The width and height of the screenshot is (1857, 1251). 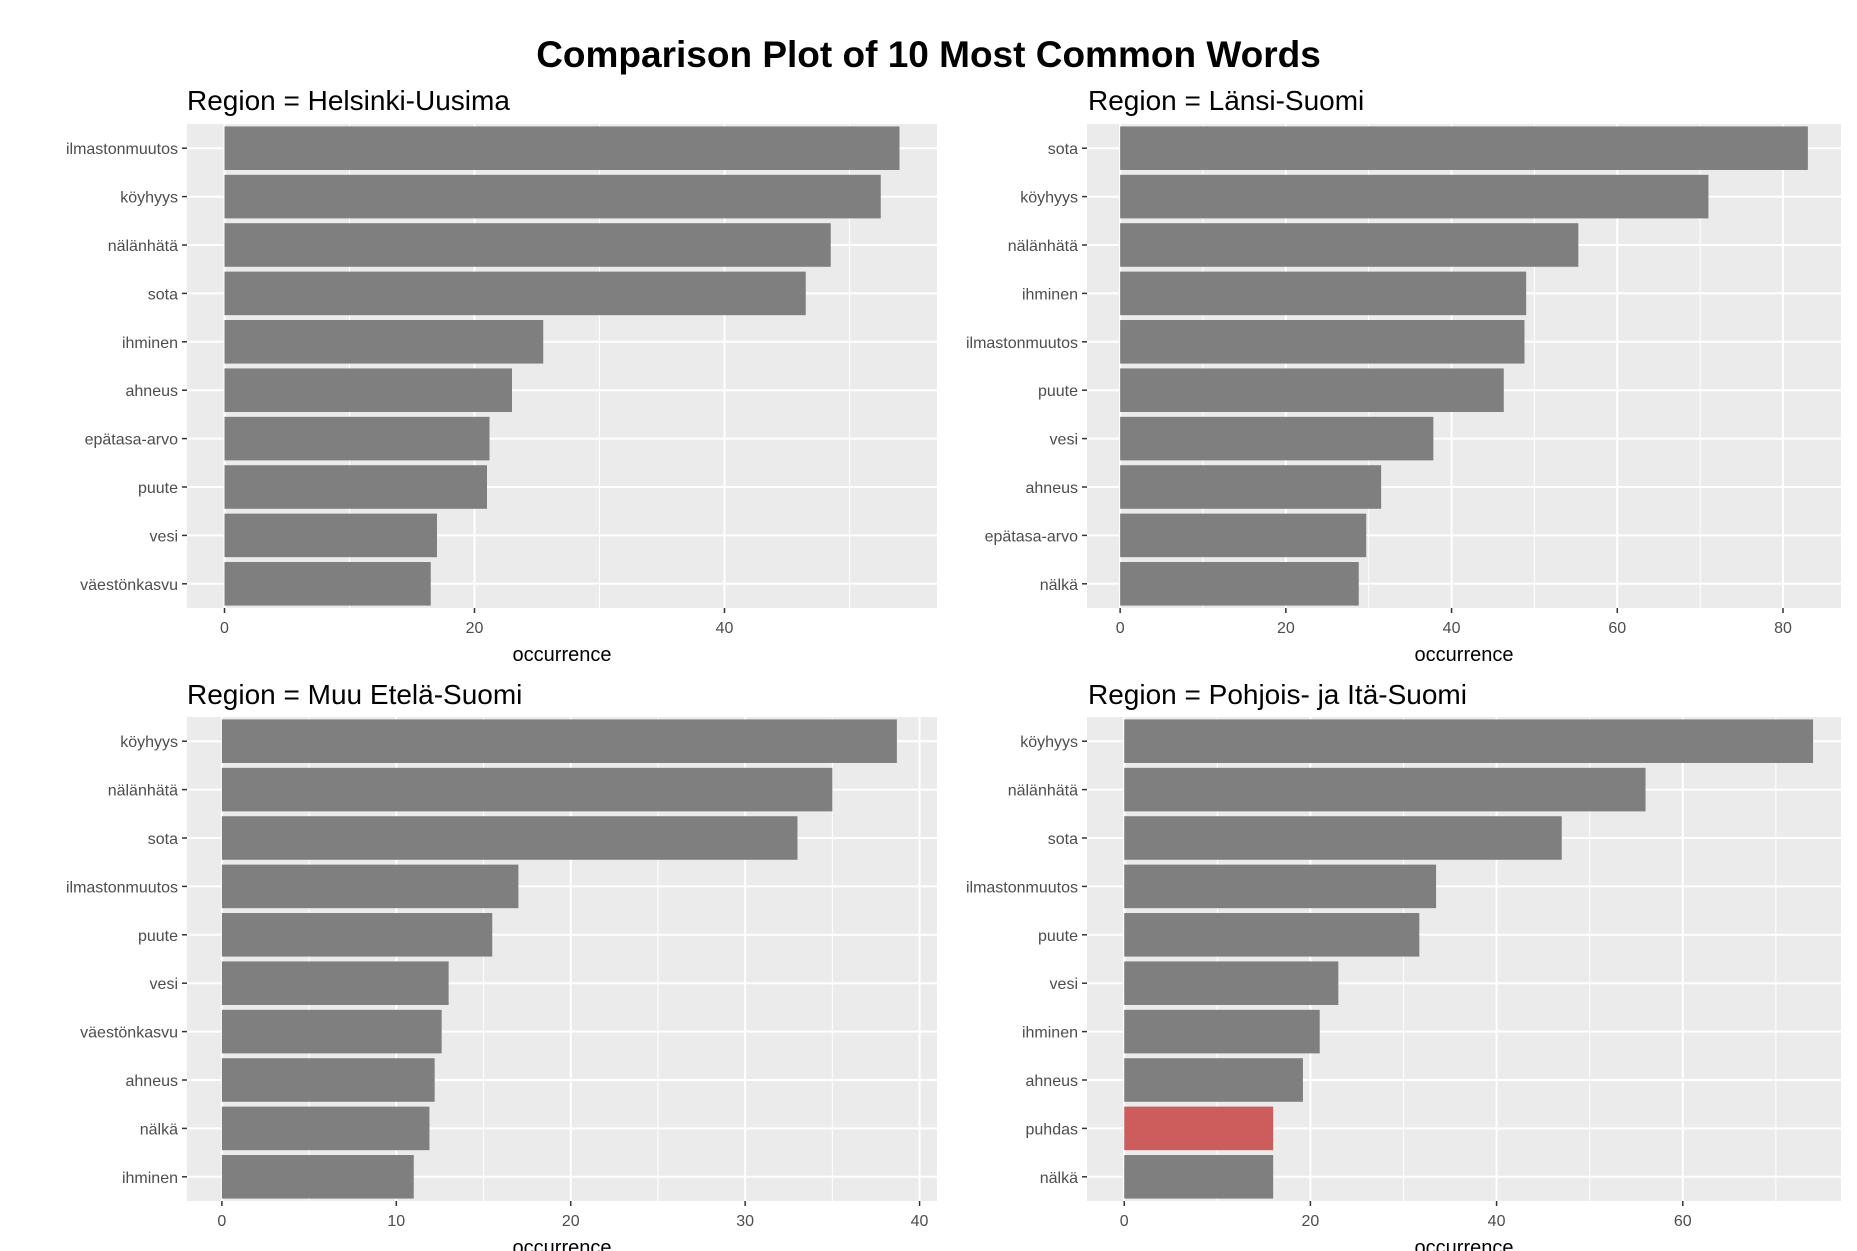 What do you see at coordinates (1052, 1129) in the screenshot?
I see `category-label: puhdas` at bounding box center [1052, 1129].